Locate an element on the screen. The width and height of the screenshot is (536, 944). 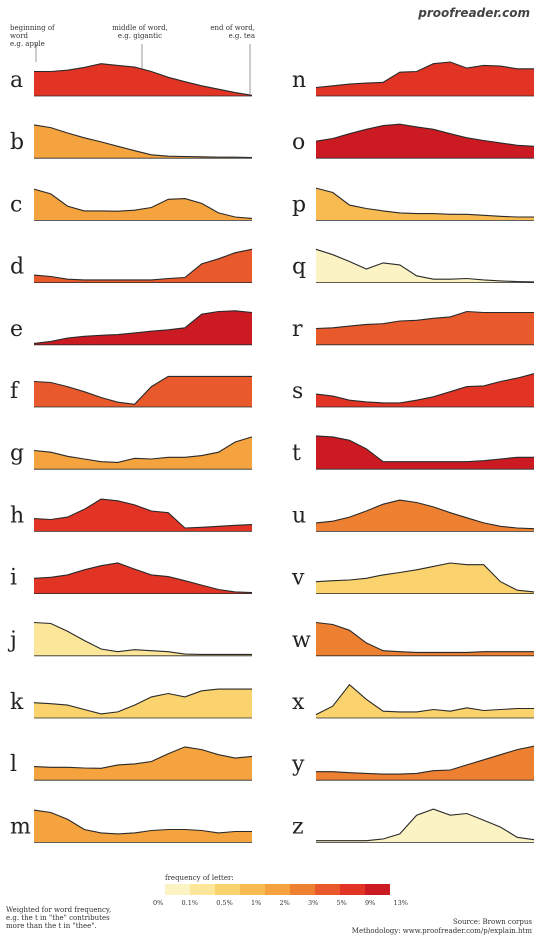
letter-chart-x: x is located at coordinates (413, 701).